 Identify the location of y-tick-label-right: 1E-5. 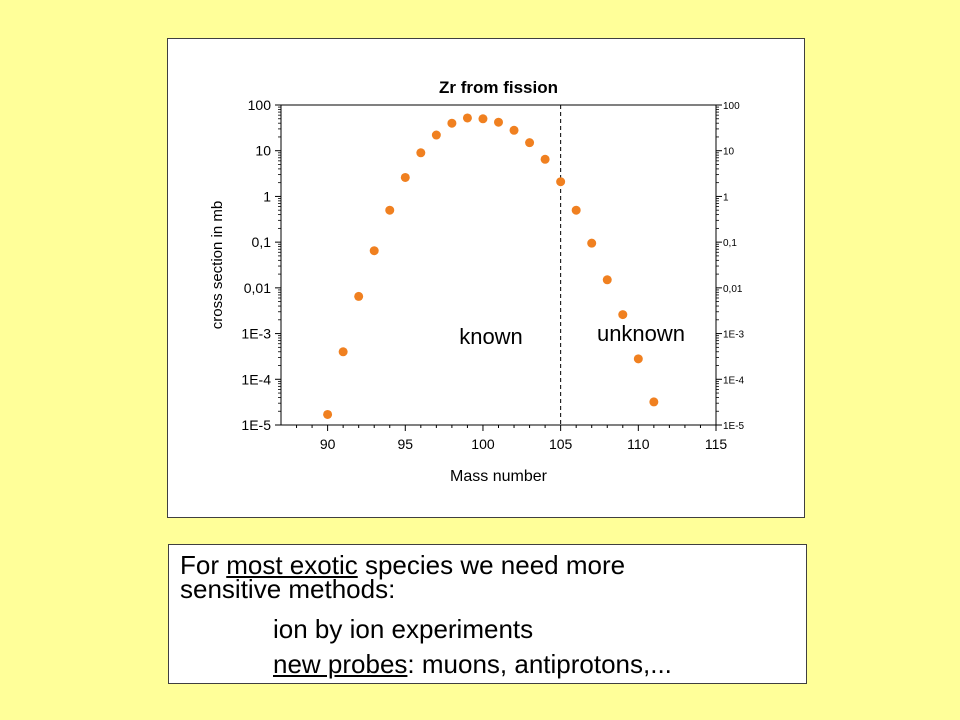
(734, 426).